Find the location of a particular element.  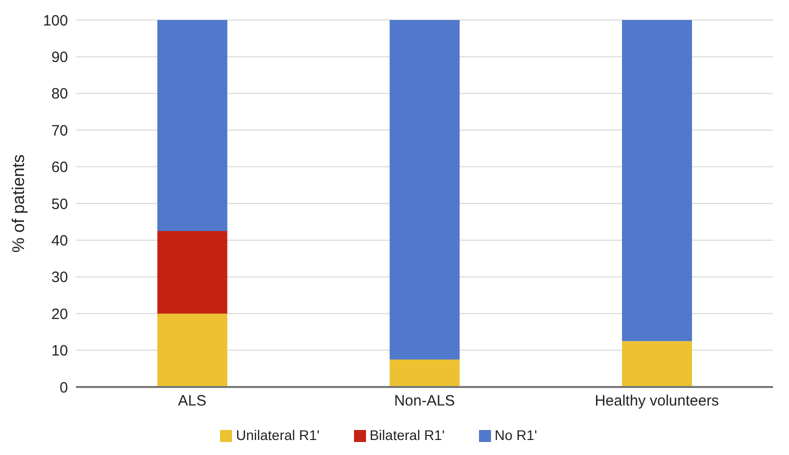

y-tick-label: 60 is located at coordinates (59, 167).